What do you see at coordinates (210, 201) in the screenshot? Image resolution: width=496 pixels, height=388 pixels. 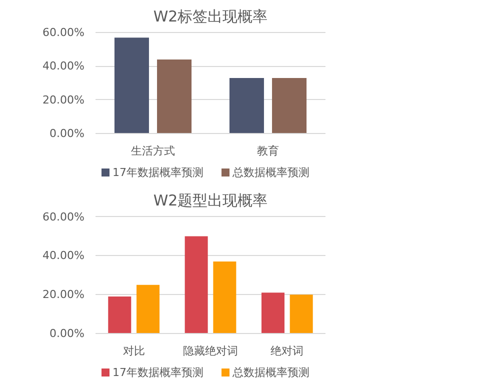 I see `chart-title: W2题型出现概率` at bounding box center [210, 201].